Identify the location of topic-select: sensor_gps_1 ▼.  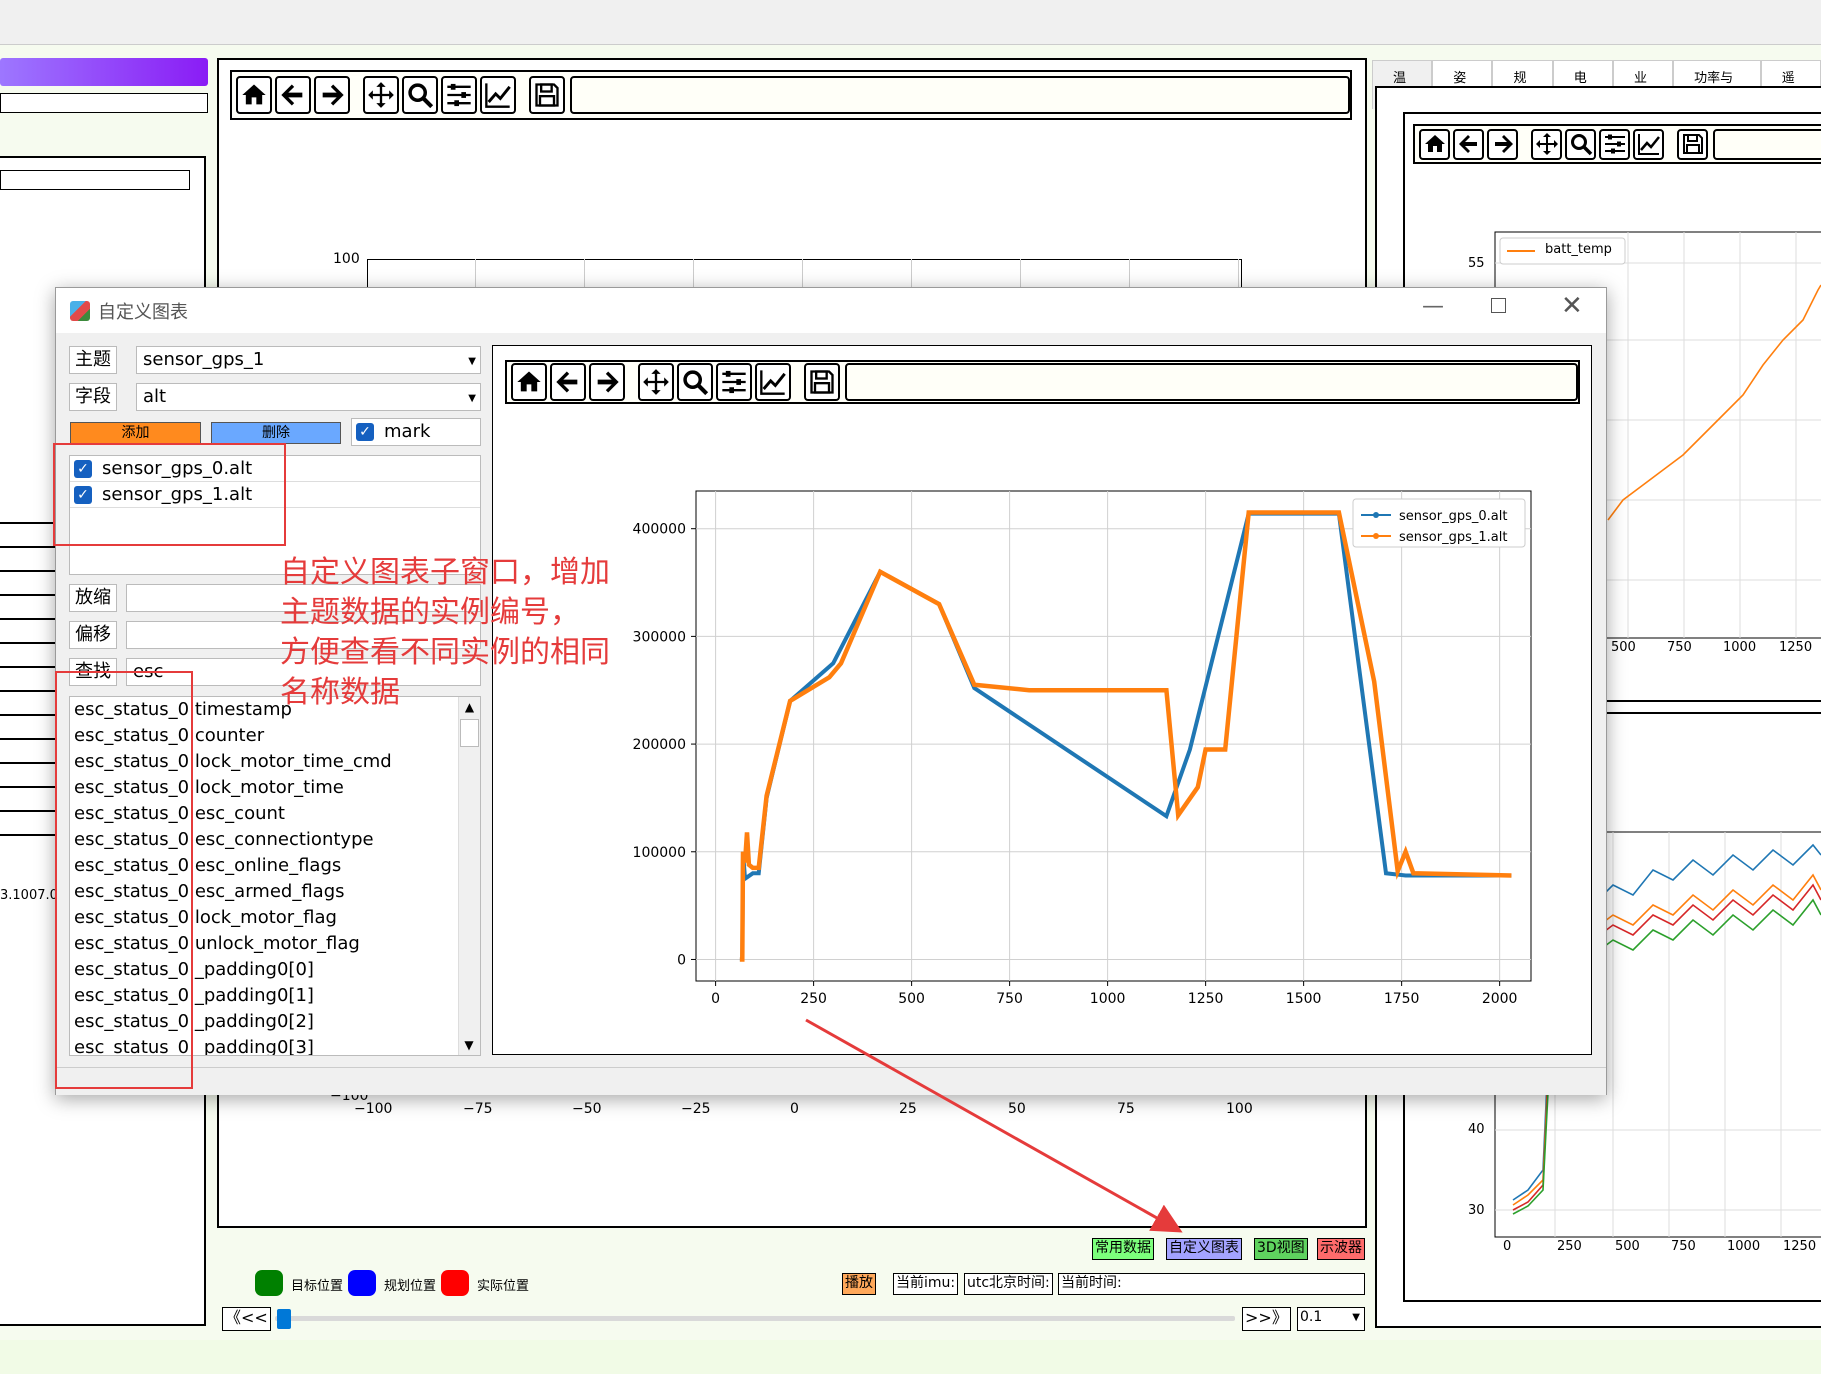
(308, 360).